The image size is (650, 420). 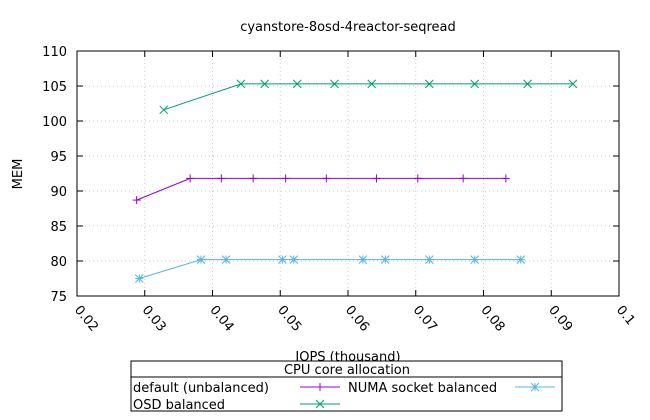 What do you see at coordinates (58, 227) in the screenshot?
I see `y-tick-label: 85` at bounding box center [58, 227].